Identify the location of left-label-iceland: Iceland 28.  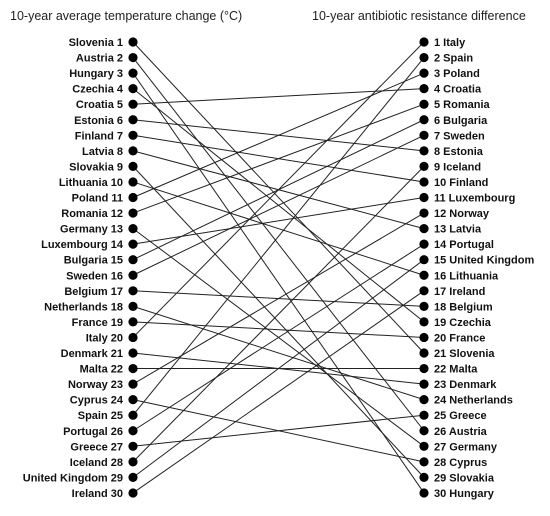
(96, 463).